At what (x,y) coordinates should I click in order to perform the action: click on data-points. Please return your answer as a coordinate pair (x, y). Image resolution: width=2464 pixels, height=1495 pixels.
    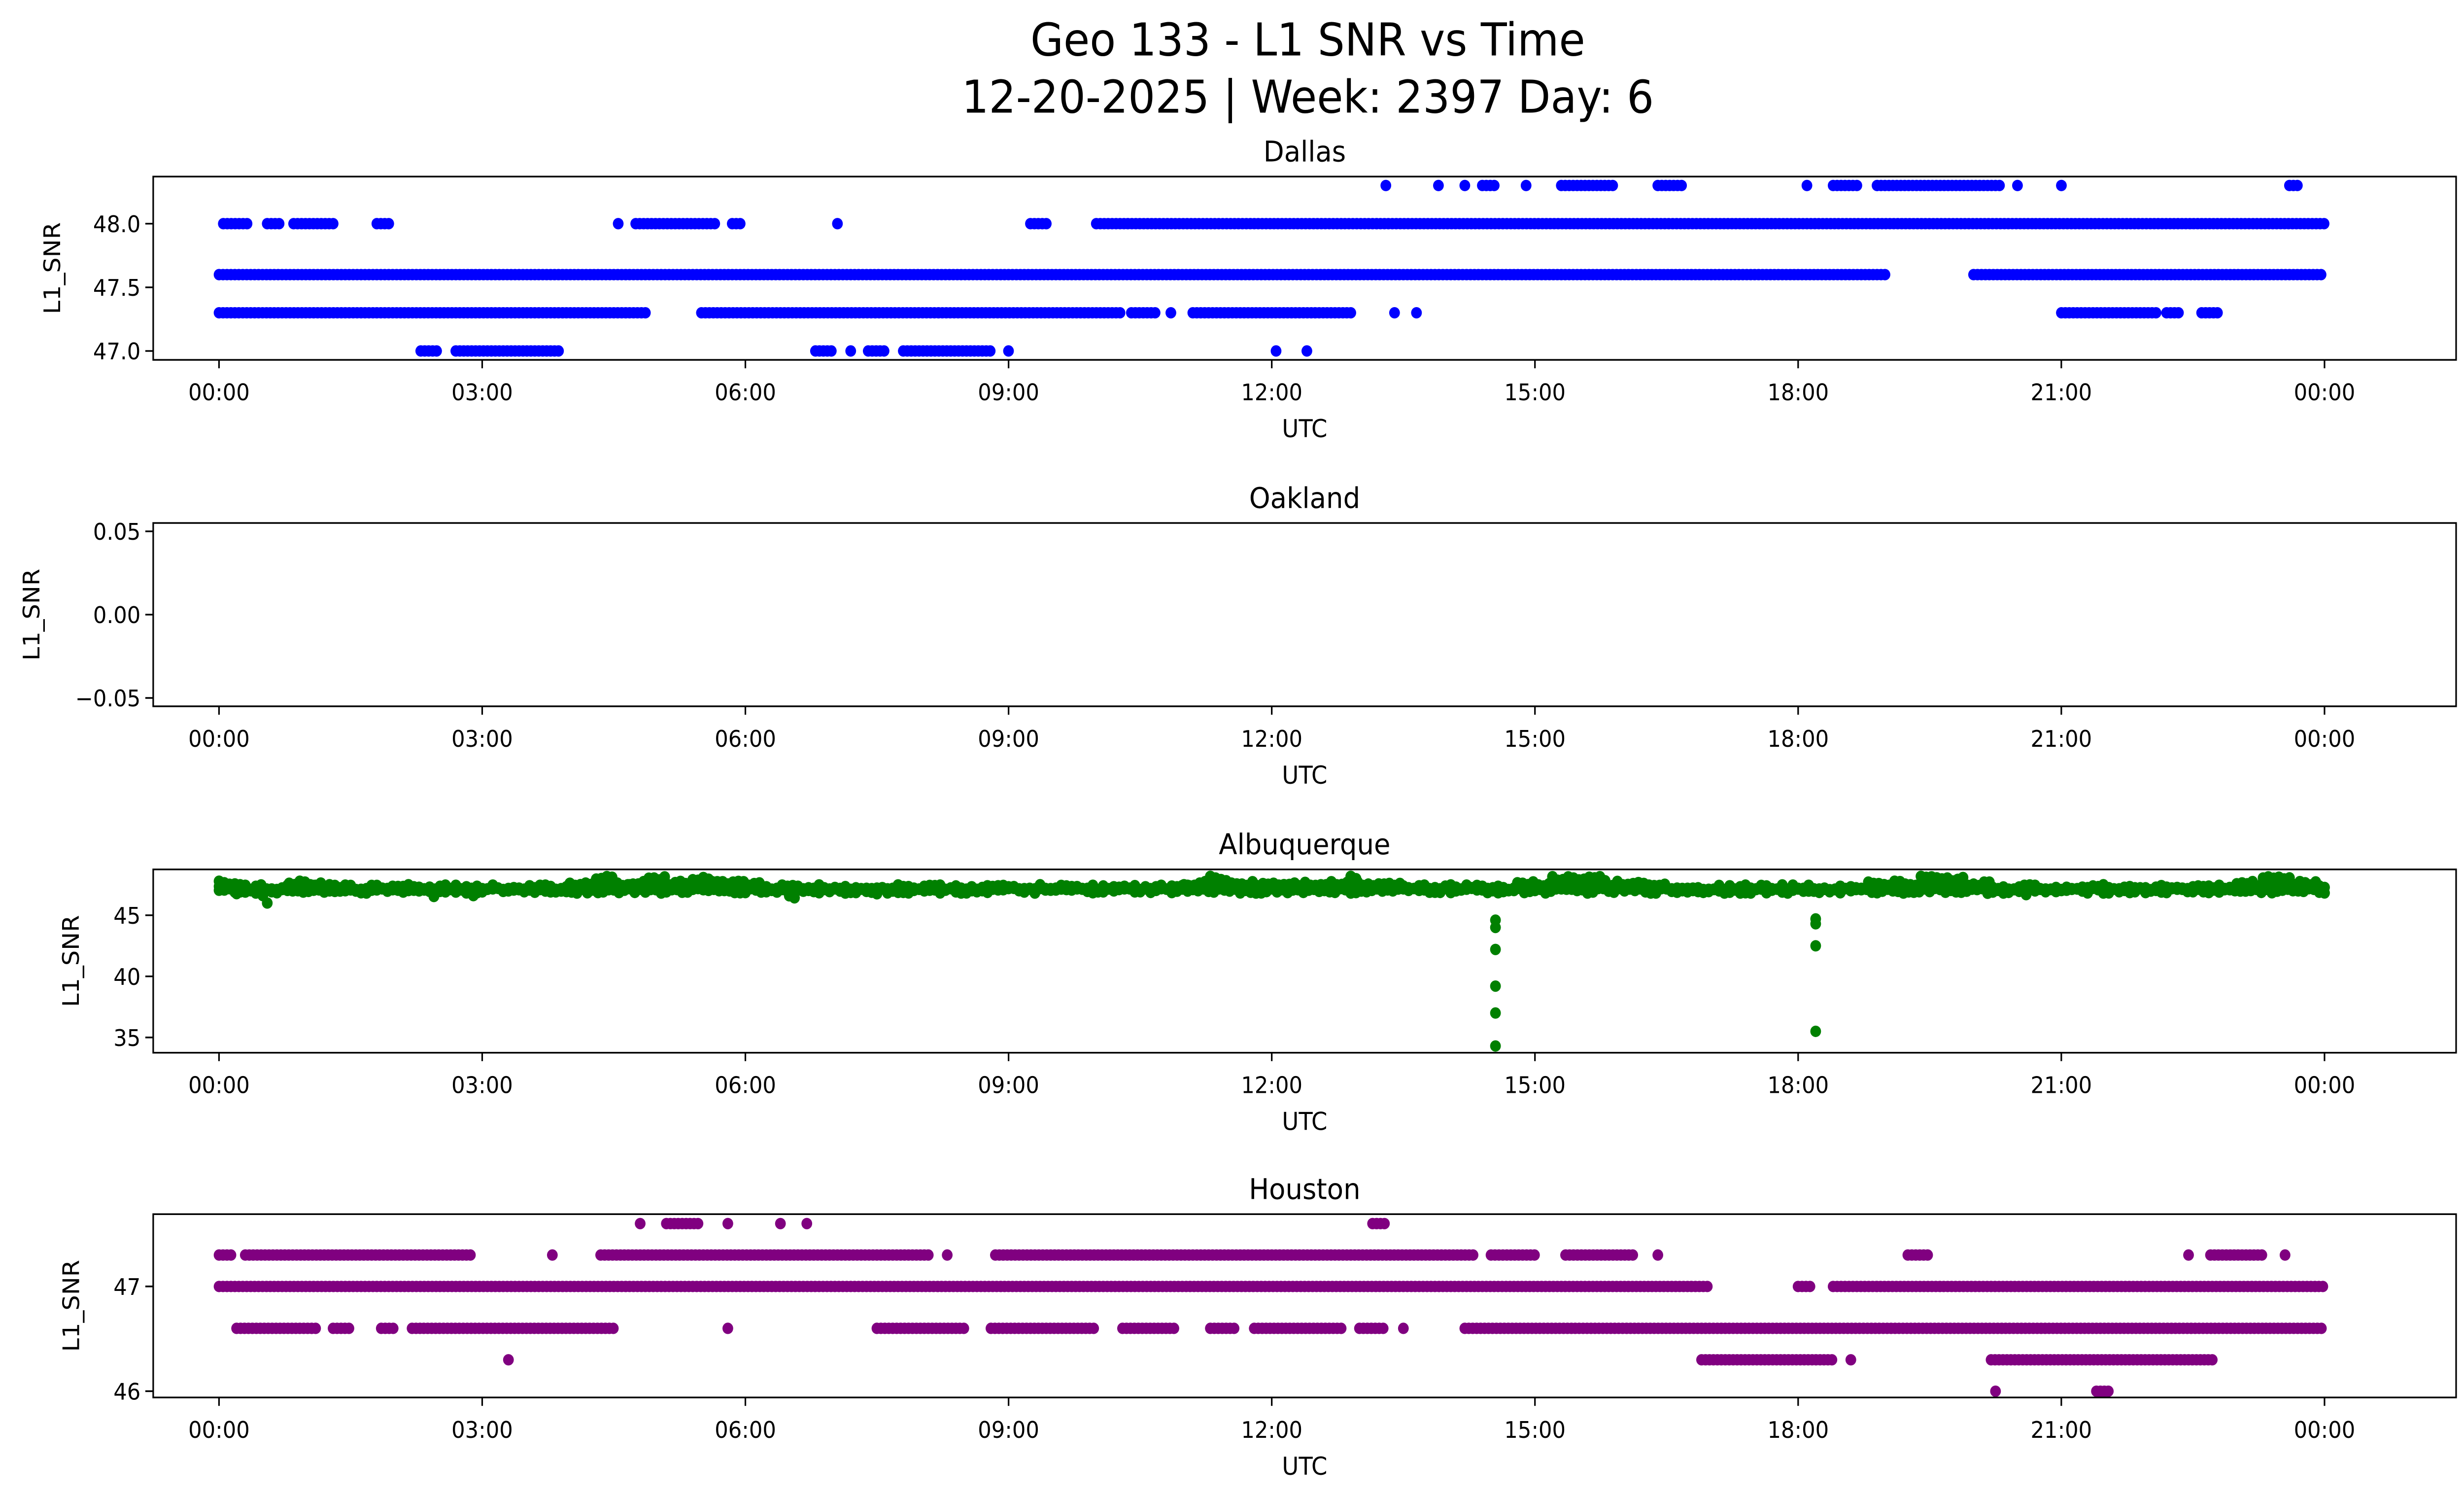
    Looking at the image, I should click on (1271, 268).